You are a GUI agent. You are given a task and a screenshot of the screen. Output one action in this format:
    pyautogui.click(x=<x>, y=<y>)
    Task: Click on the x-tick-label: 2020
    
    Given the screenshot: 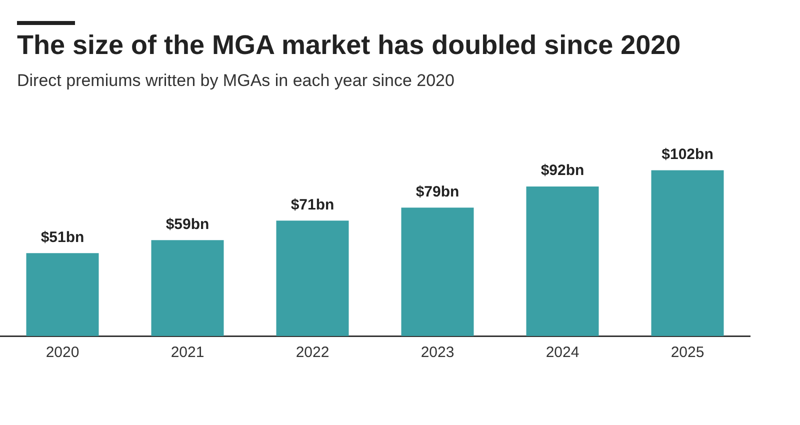 What is the action you would take?
    pyautogui.click(x=63, y=353)
    